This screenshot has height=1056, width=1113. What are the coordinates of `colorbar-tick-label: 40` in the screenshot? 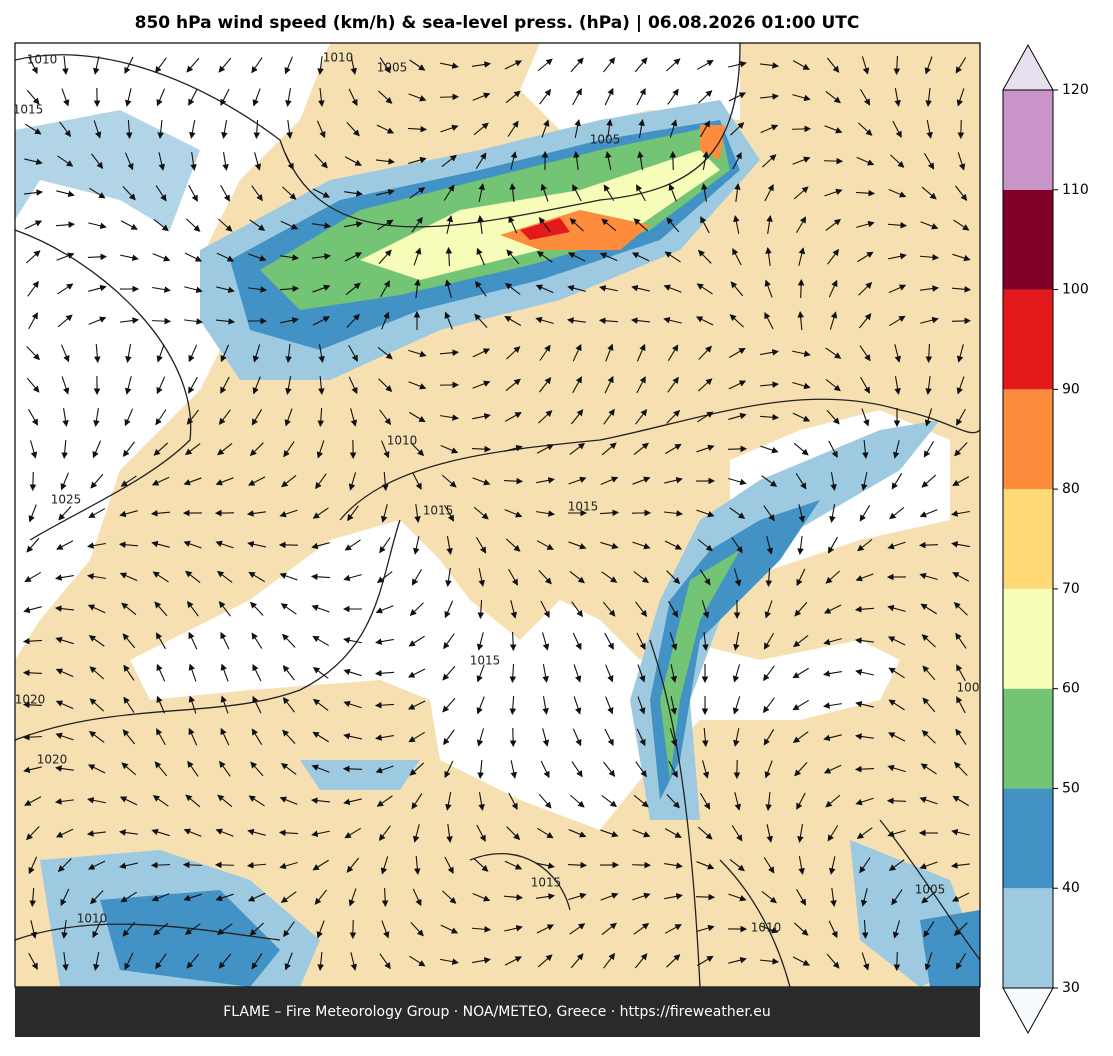 It's located at (1071, 888).